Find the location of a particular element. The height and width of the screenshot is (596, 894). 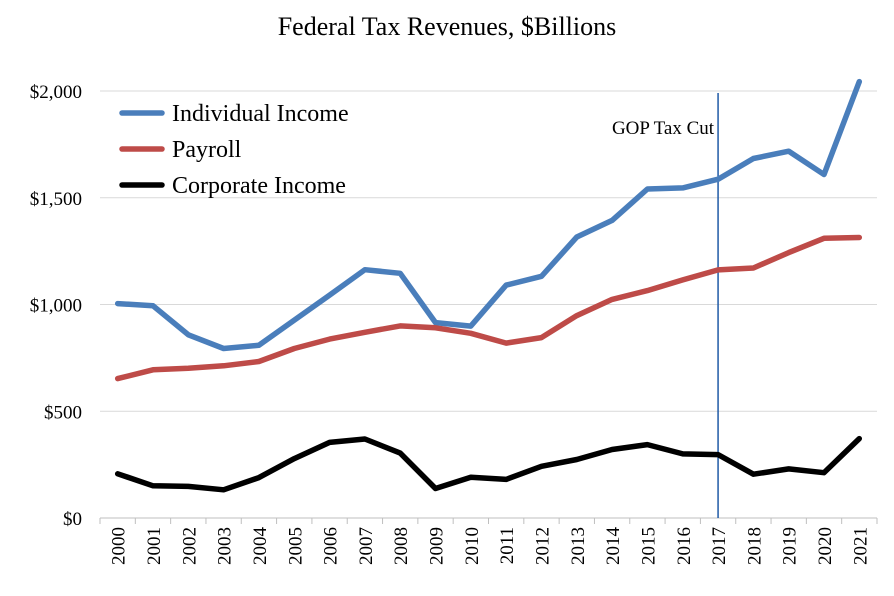

y-tick-label: $1,000 is located at coordinates (56, 306).